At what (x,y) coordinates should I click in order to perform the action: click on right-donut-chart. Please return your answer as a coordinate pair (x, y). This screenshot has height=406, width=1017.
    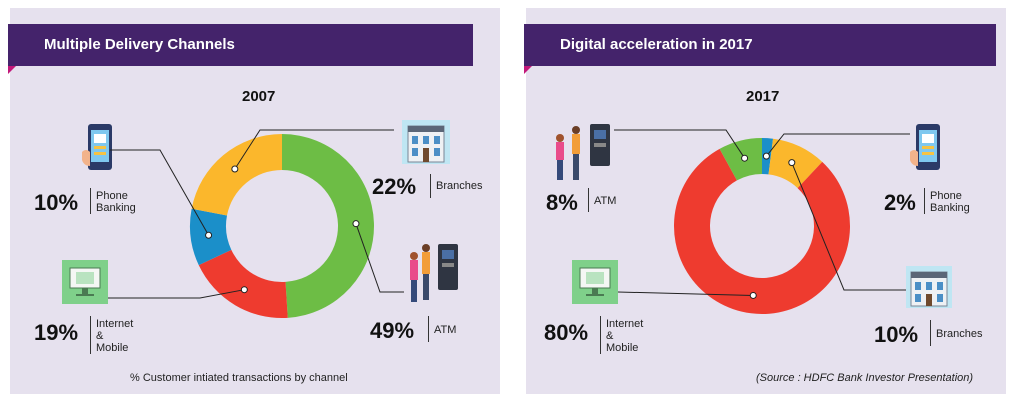
    Looking at the image, I should click on (762, 221).